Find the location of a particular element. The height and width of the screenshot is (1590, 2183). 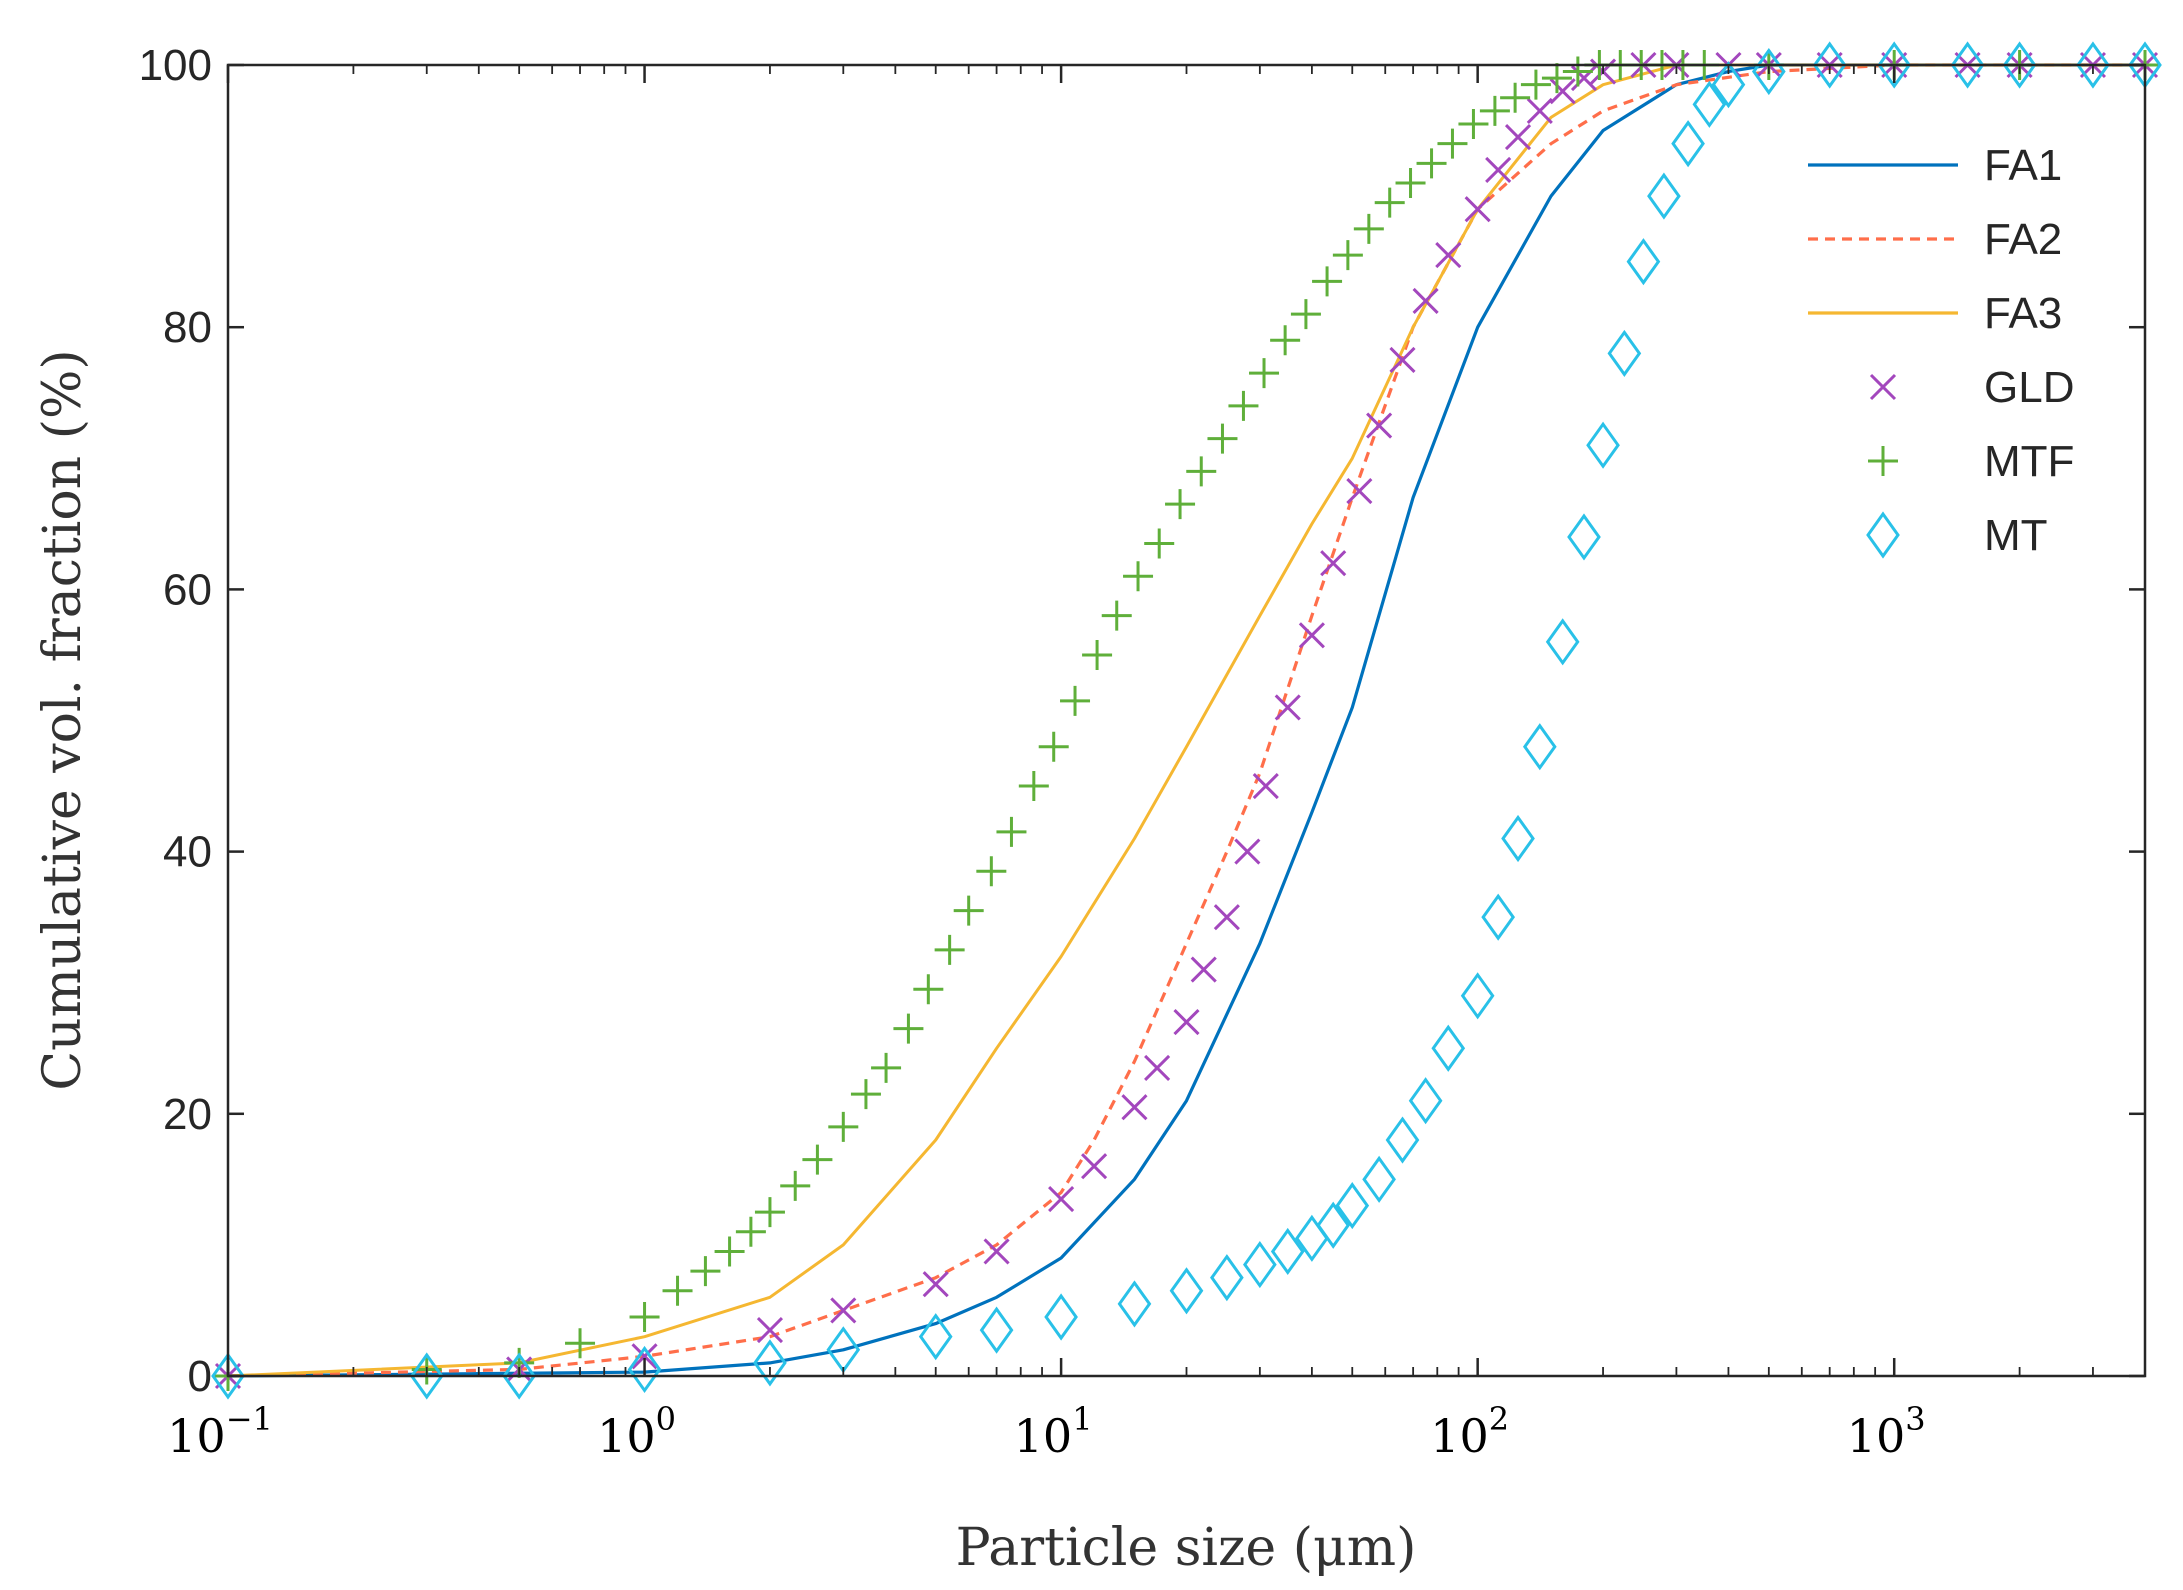

x-tick-label: 10⁻¹ is located at coordinates (220, 1431).